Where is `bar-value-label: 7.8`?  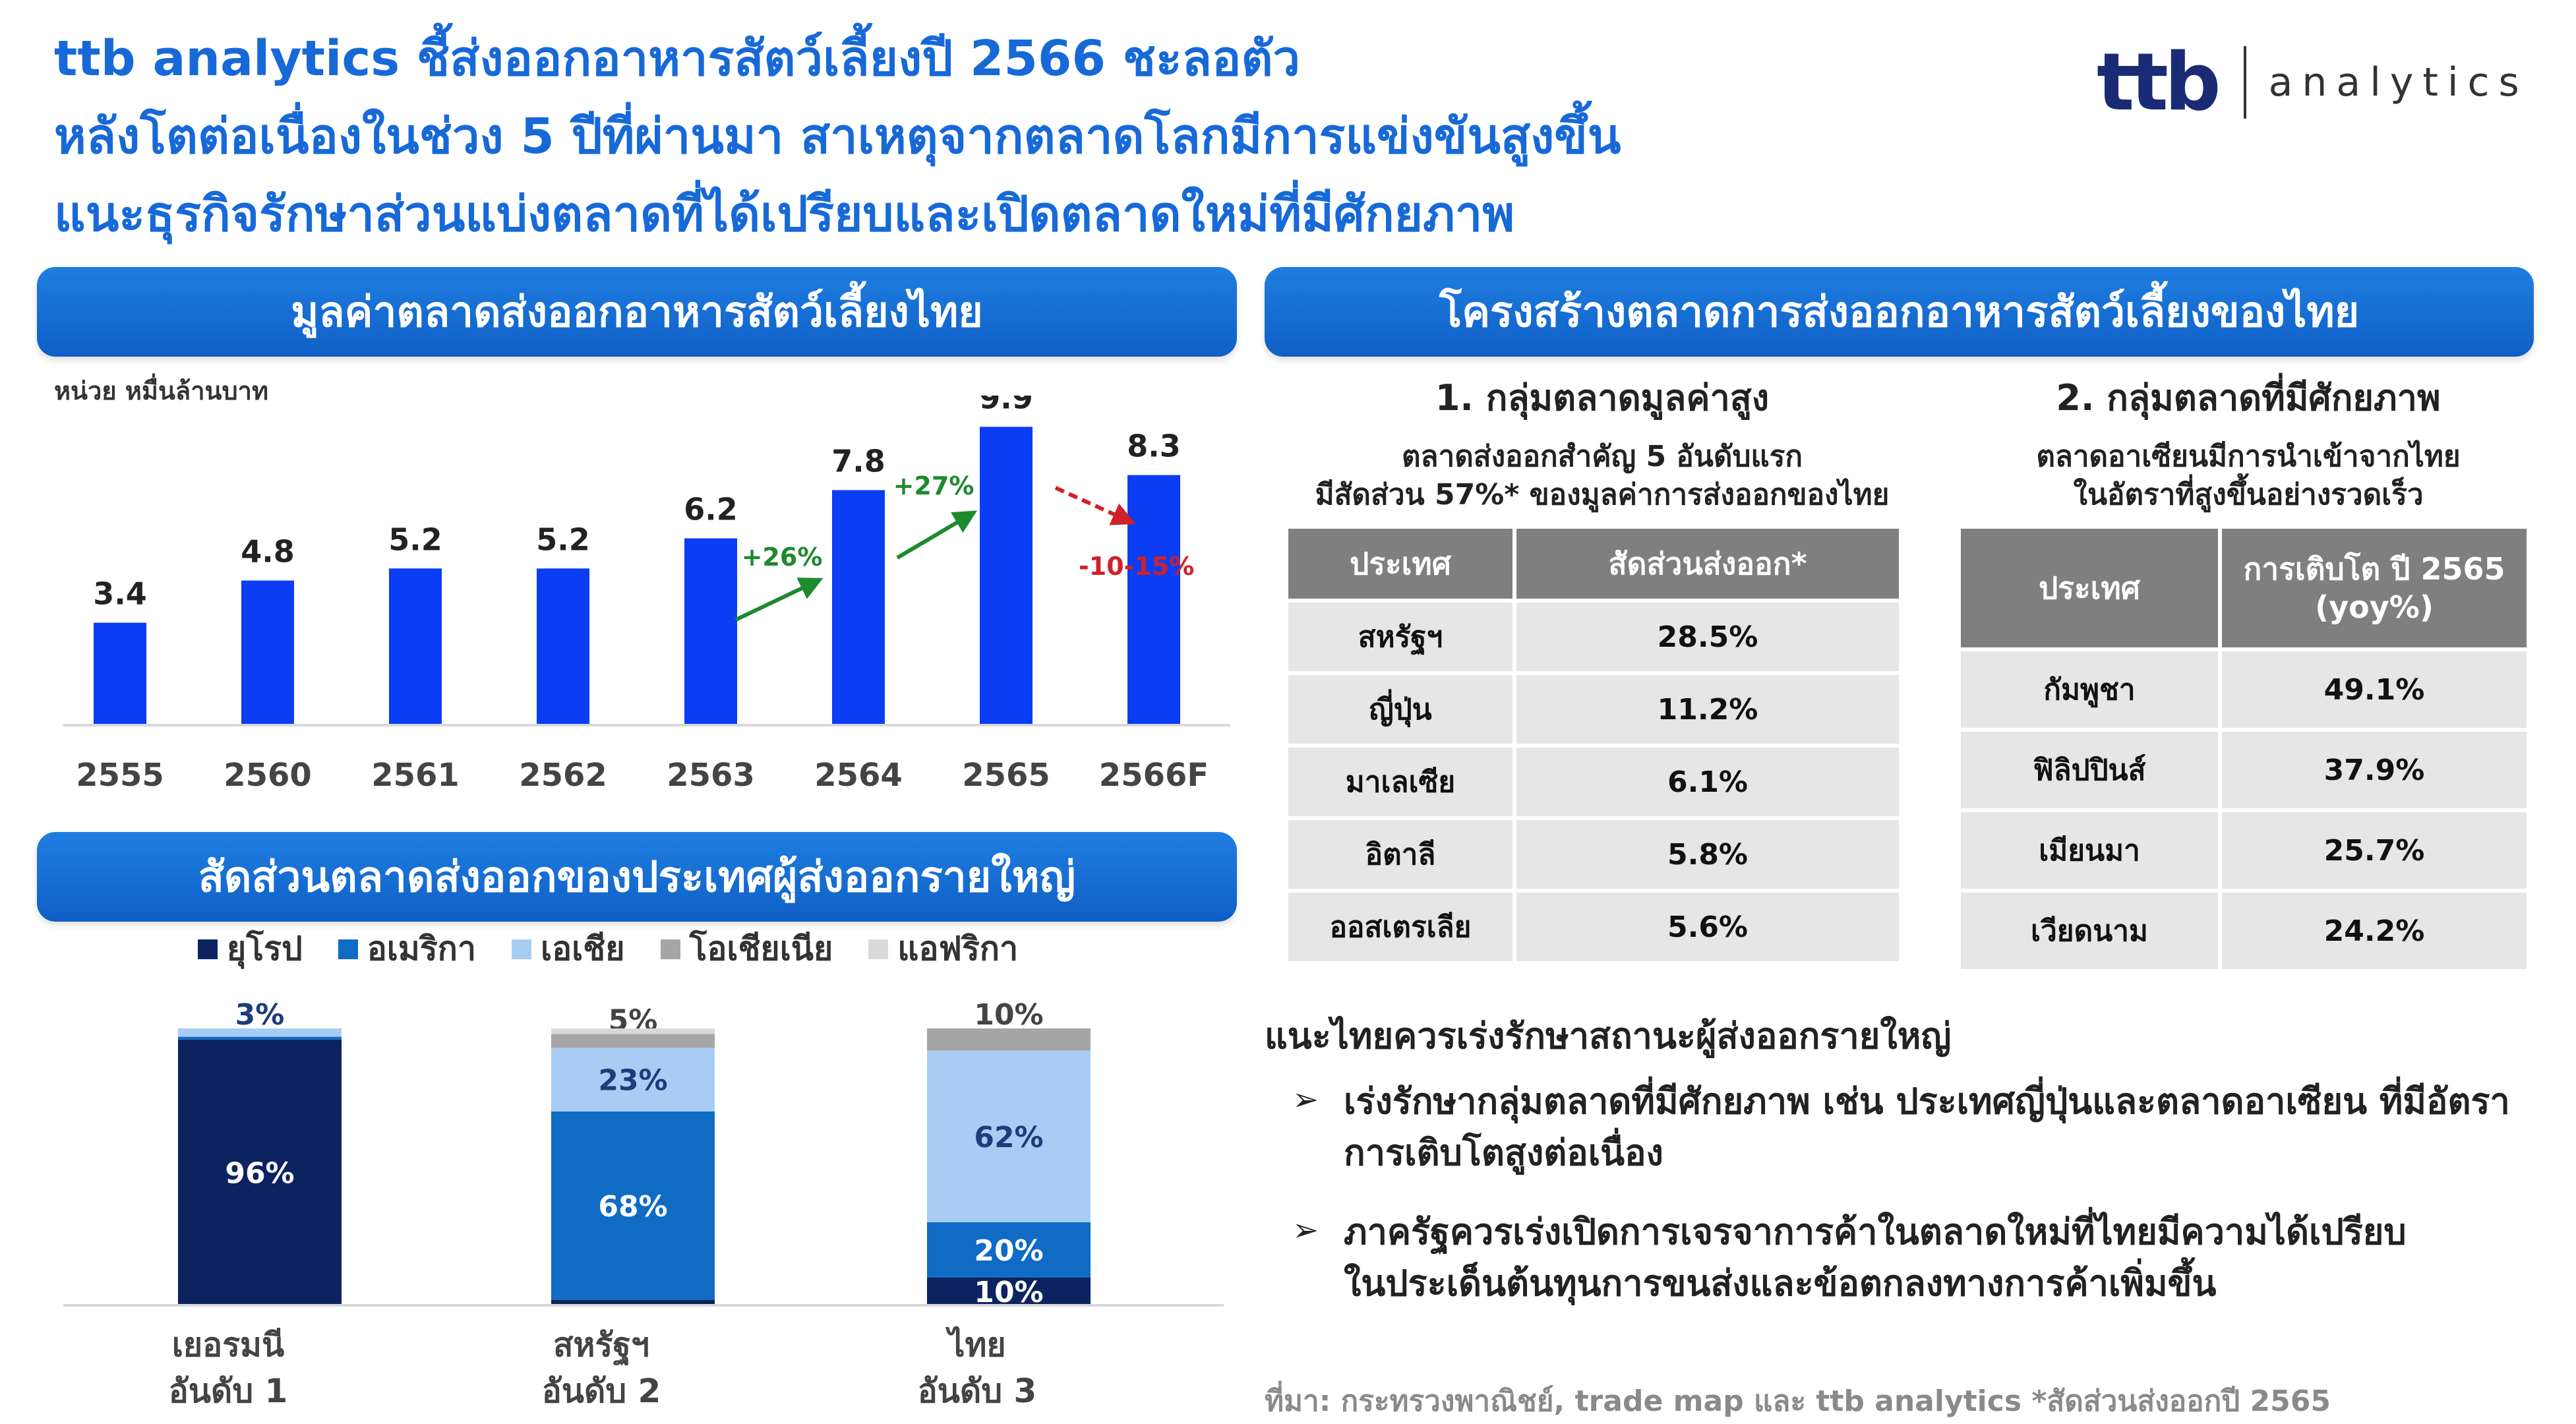
bar-value-label: 7.8 is located at coordinates (858, 461).